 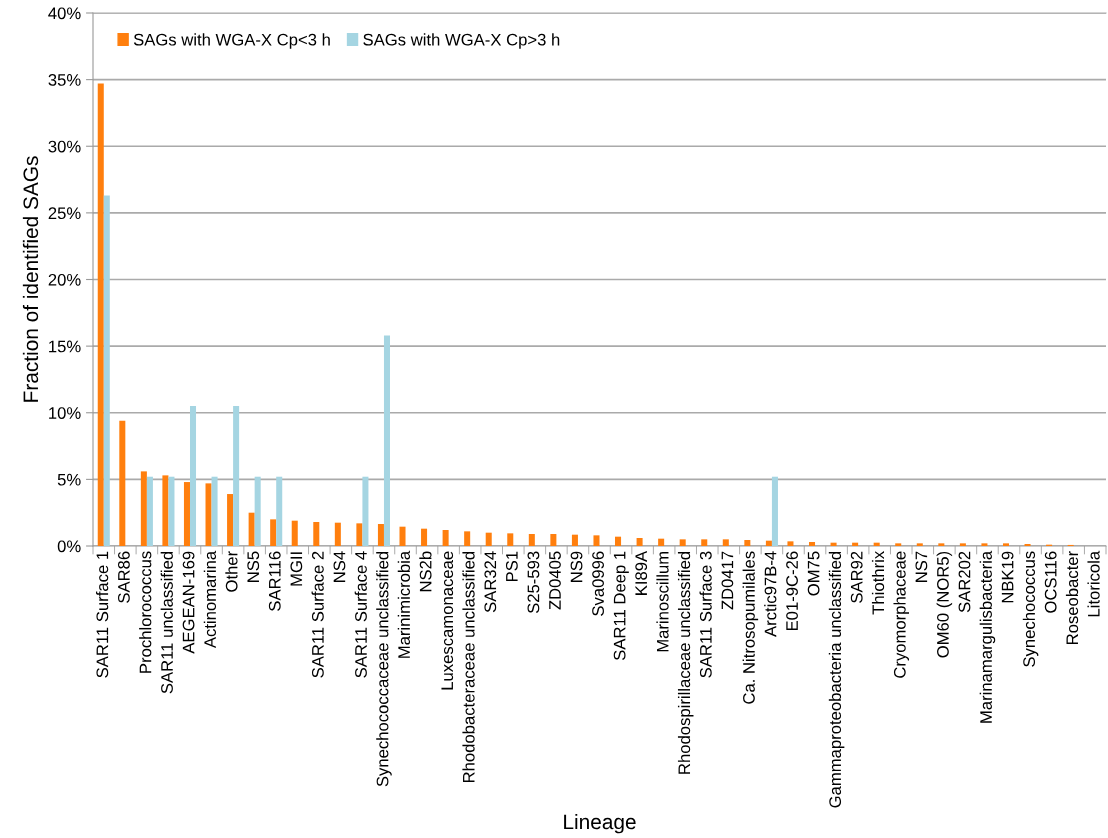 What do you see at coordinates (987, 636) in the screenshot?
I see `x-tick-label: Marinamargulisbacteria` at bounding box center [987, 636].